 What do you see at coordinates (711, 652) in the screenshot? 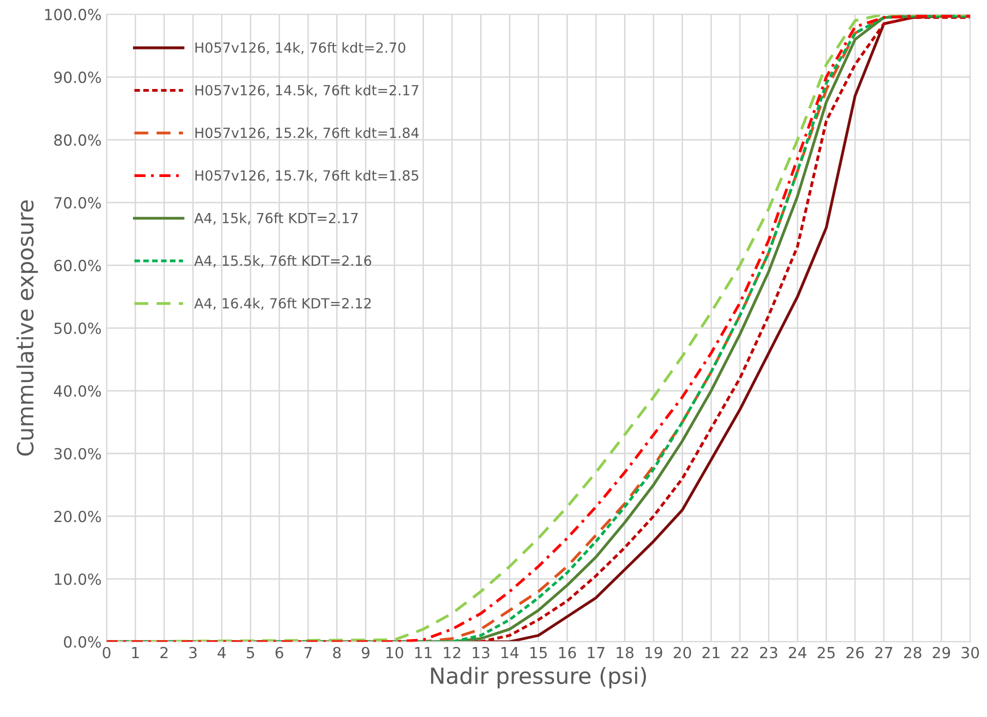
I see `x-tick-label: 21` at bounding box center [711, 652].